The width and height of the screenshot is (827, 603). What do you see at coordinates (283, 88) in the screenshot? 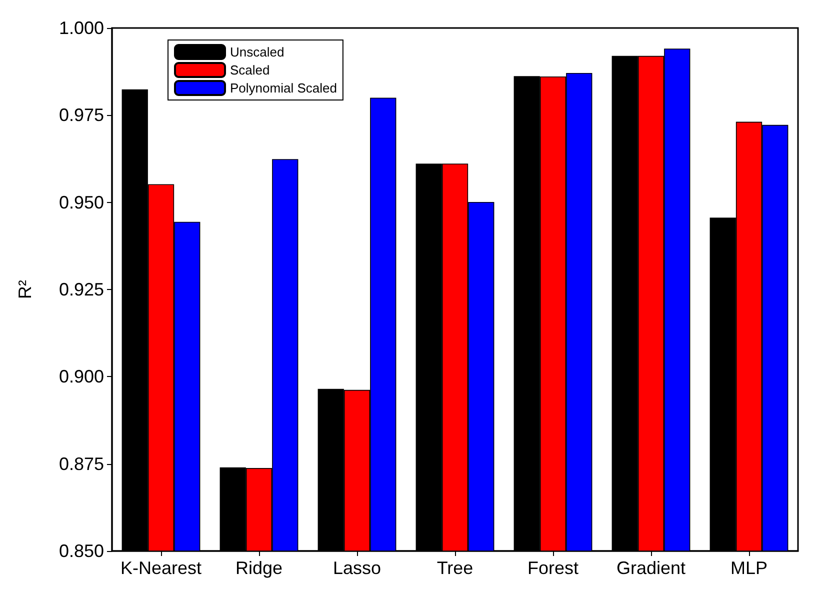
I see `legend-label: Polynomial Scaled` at bounding box center [283, 88].